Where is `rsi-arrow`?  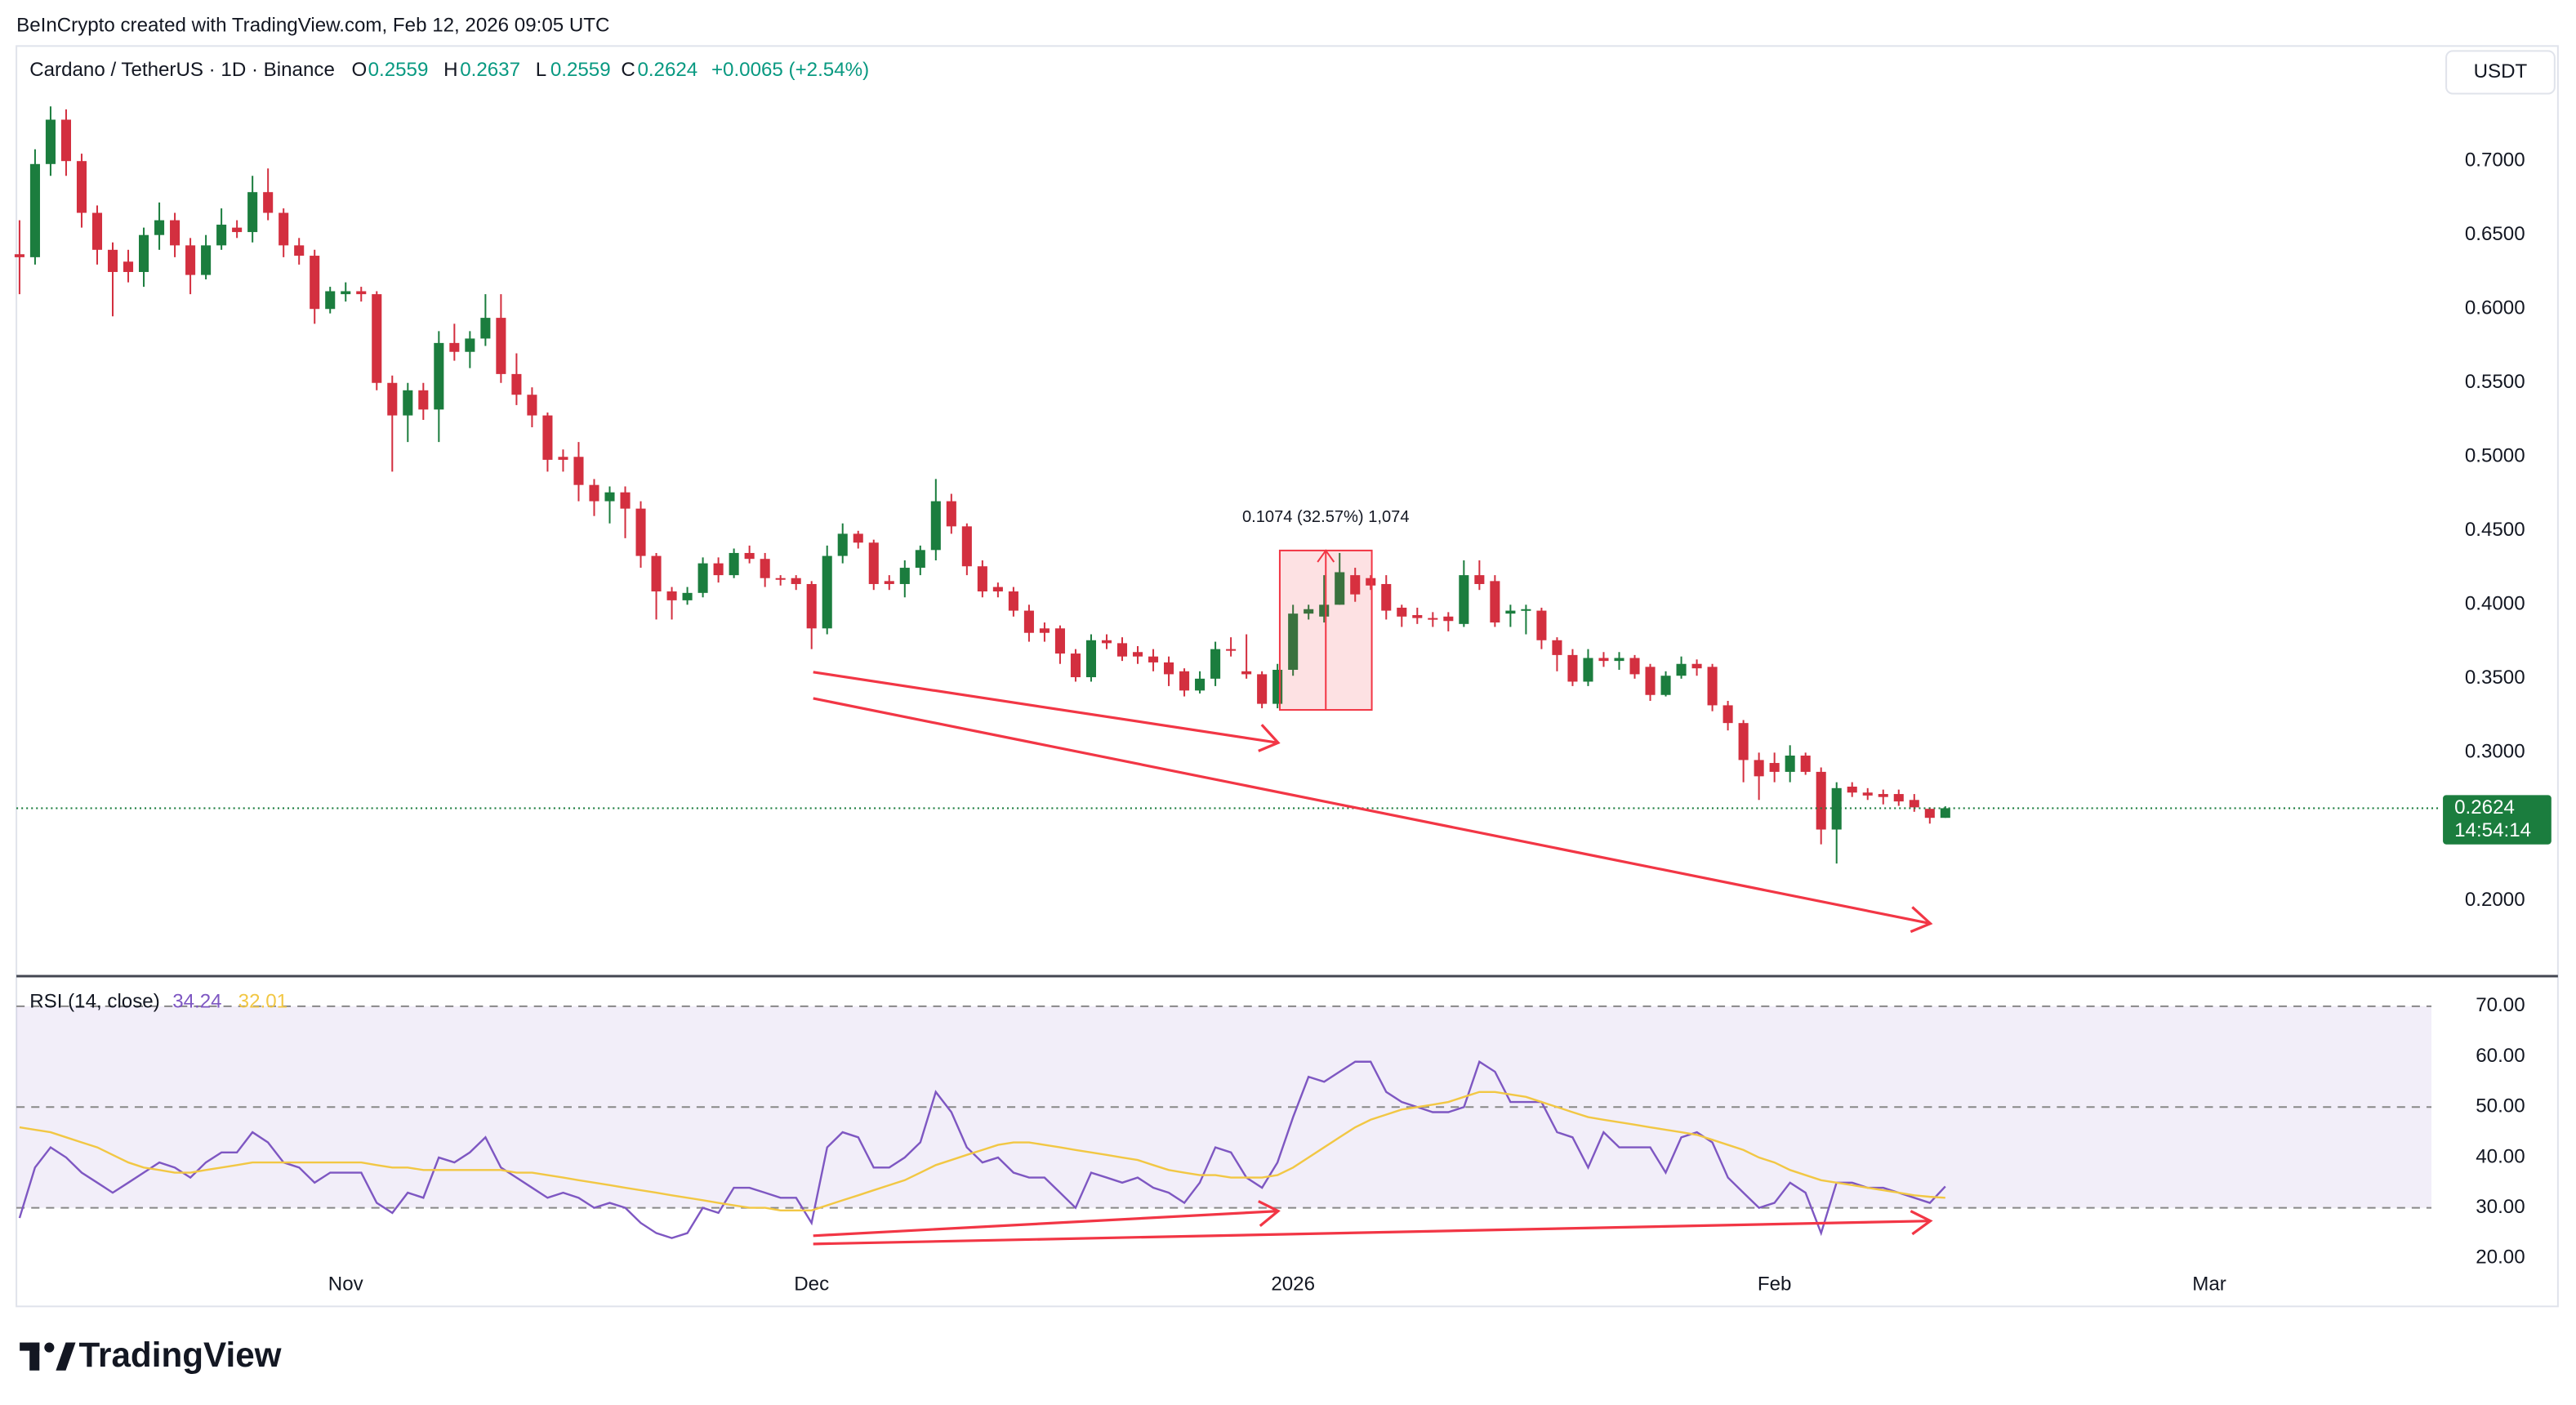 rsi-arrow is located at coordinates (1046, 1224).